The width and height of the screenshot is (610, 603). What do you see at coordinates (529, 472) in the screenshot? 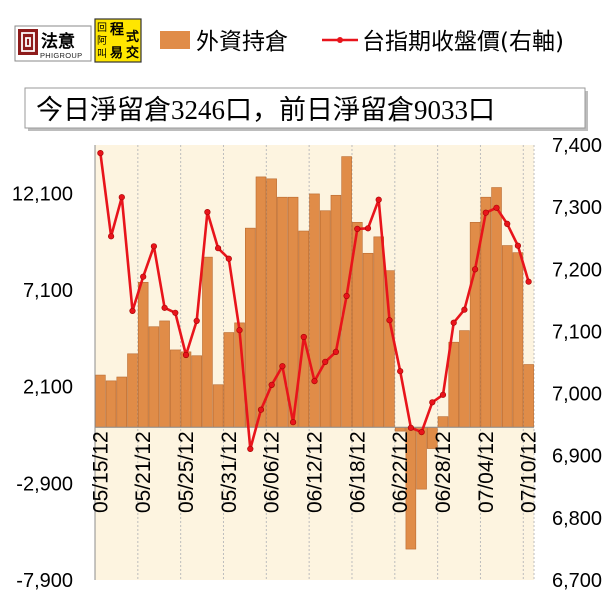
I see `x-tick-label: 07/10/12` at bounding box center [529, 472].